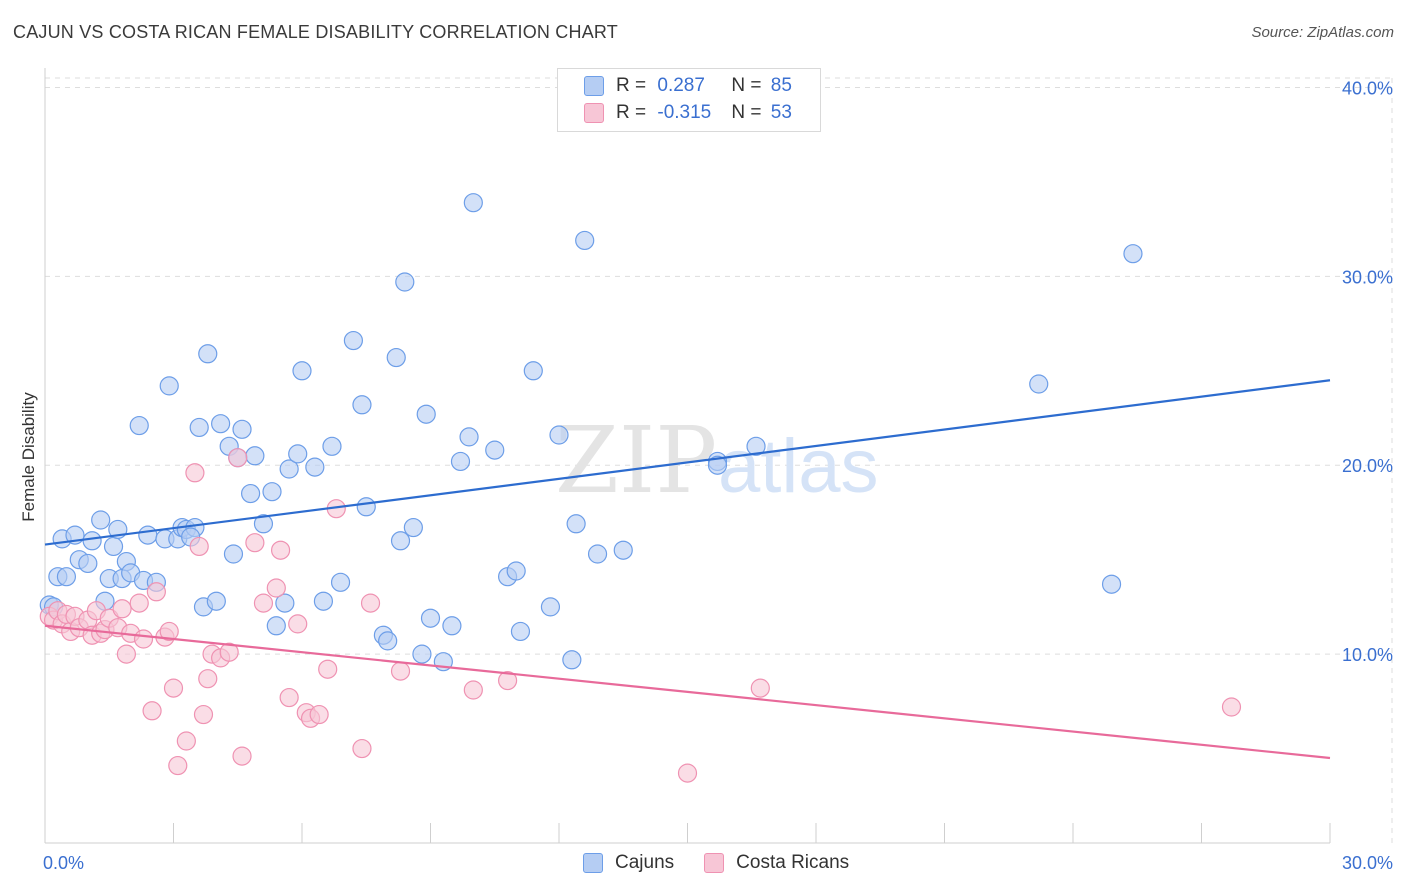 This screenshot has width=1406, height=892. I want to click on series-swatch-costa-ricans, so click(714, 863).